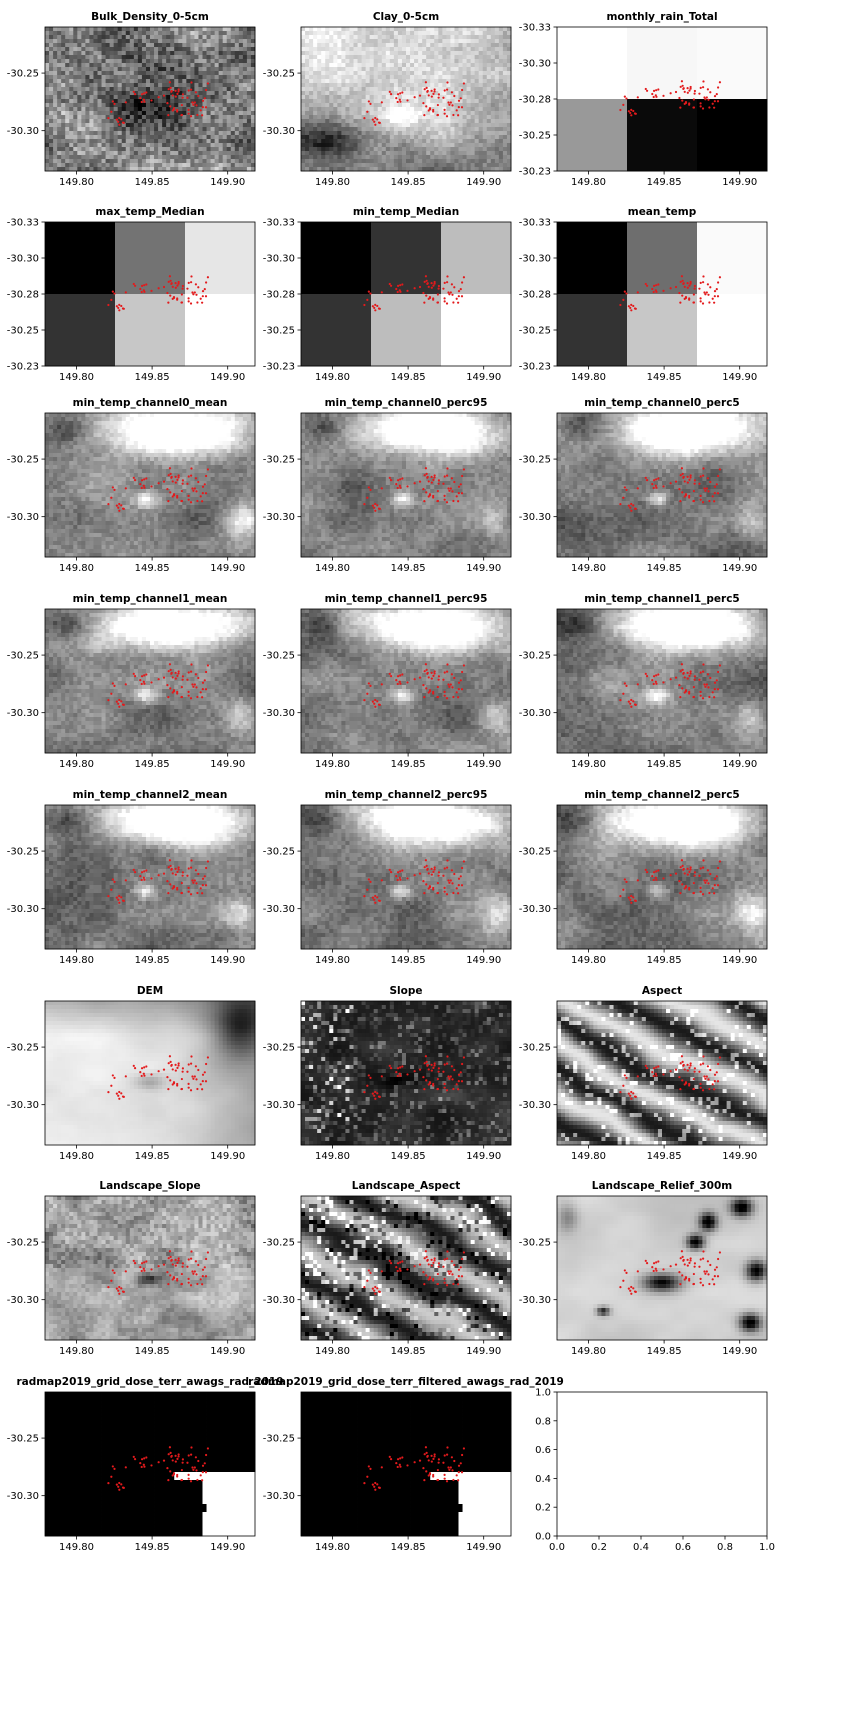 The image size is (856, 1718). What do you see at coordinates (332, 1547) in the screenshot?
I see `x-tick-label: 149.80` at bounding box center [332, 1547].